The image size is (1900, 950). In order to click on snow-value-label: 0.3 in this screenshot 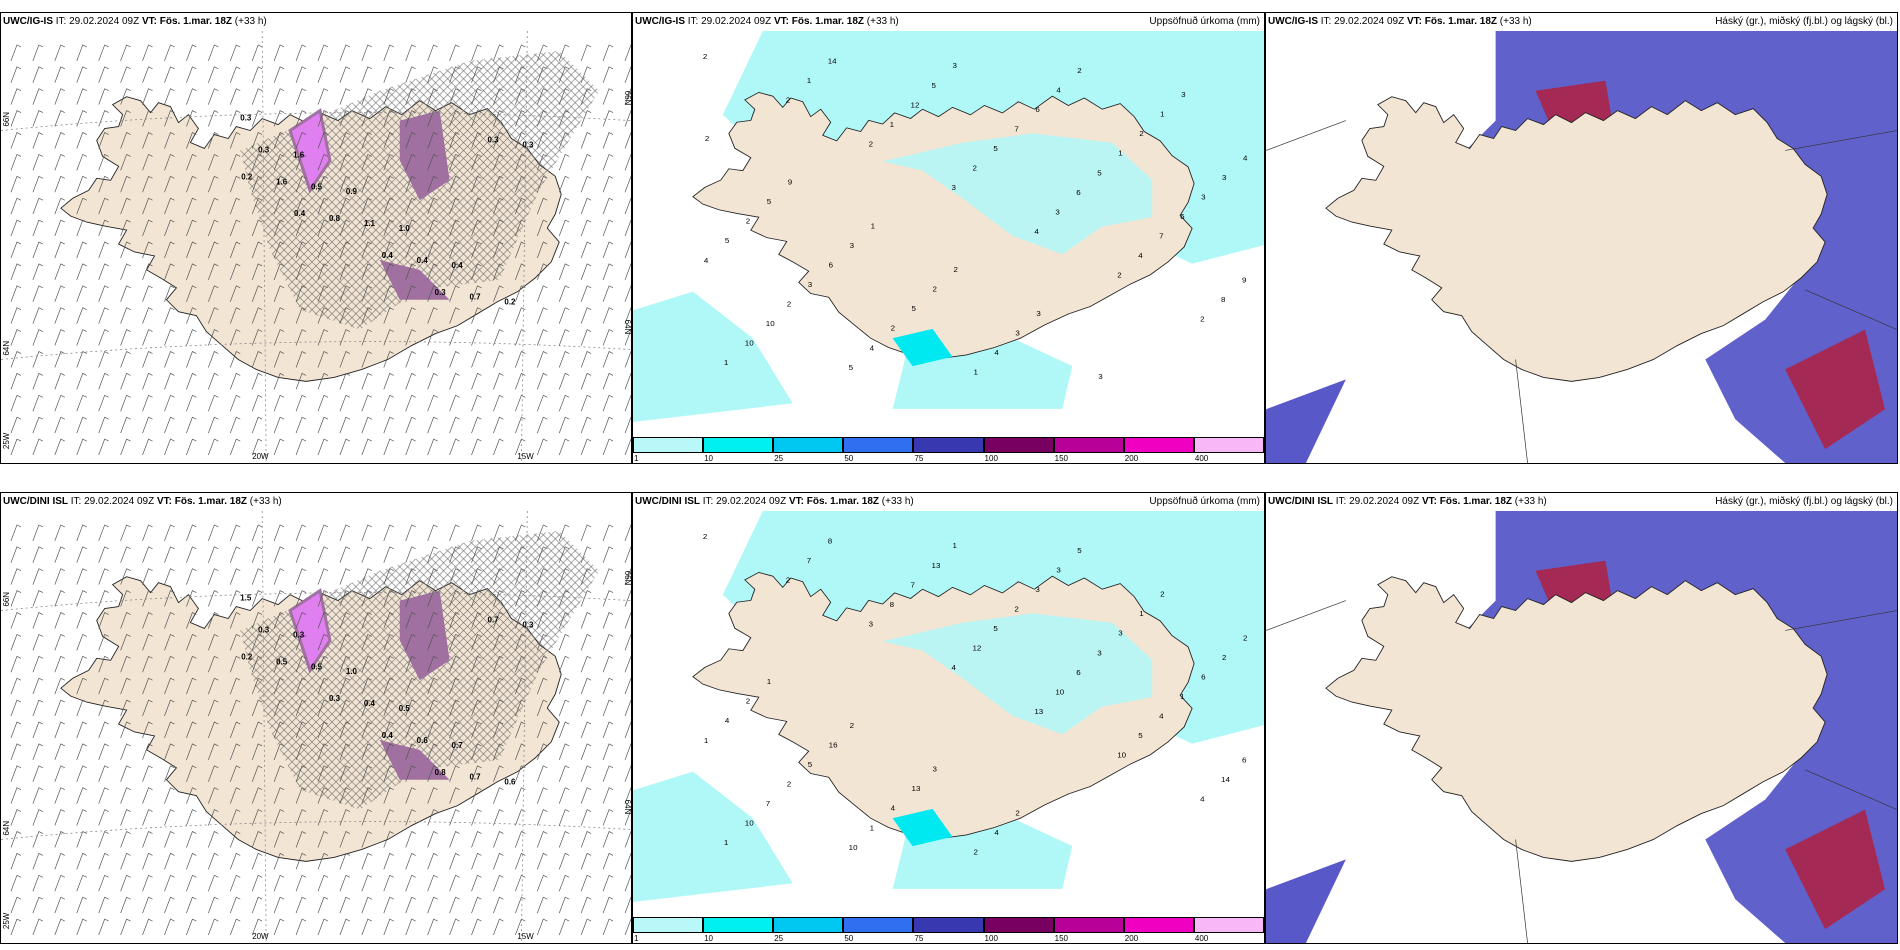, I will do `click(264, 149)`.